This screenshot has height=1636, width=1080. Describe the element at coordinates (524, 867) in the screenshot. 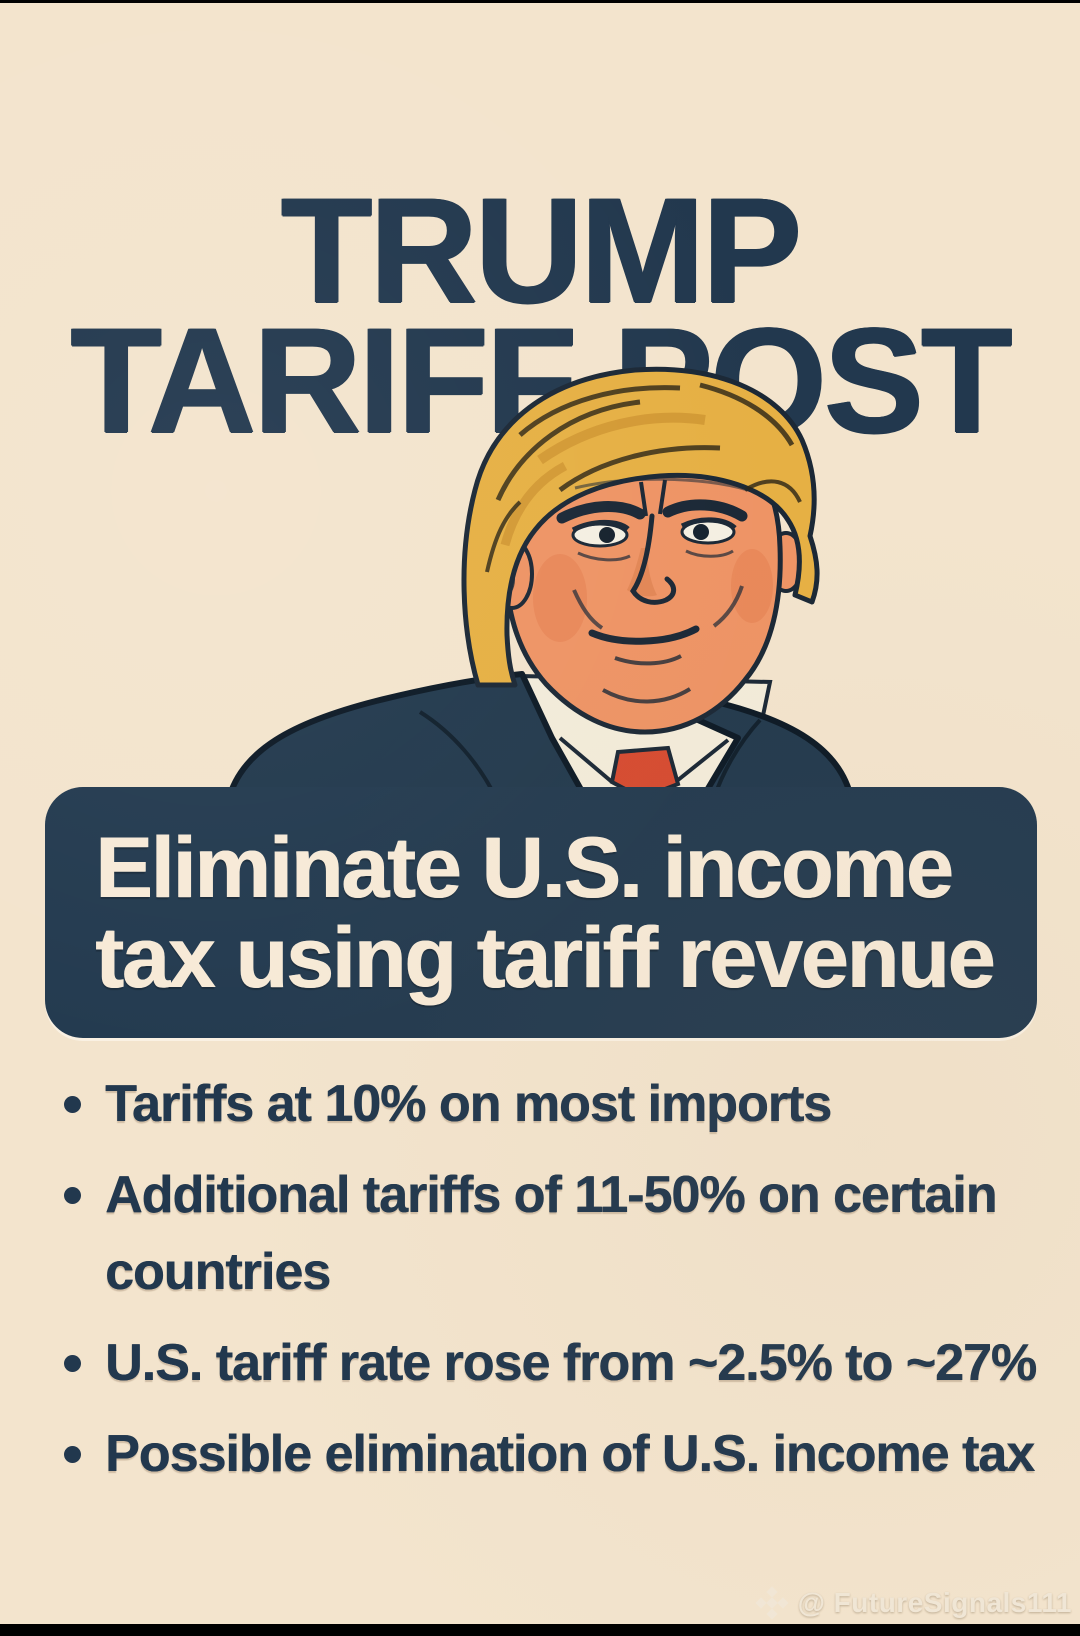

I see `banner-line-1: Eliminate U.S. income` at that location.